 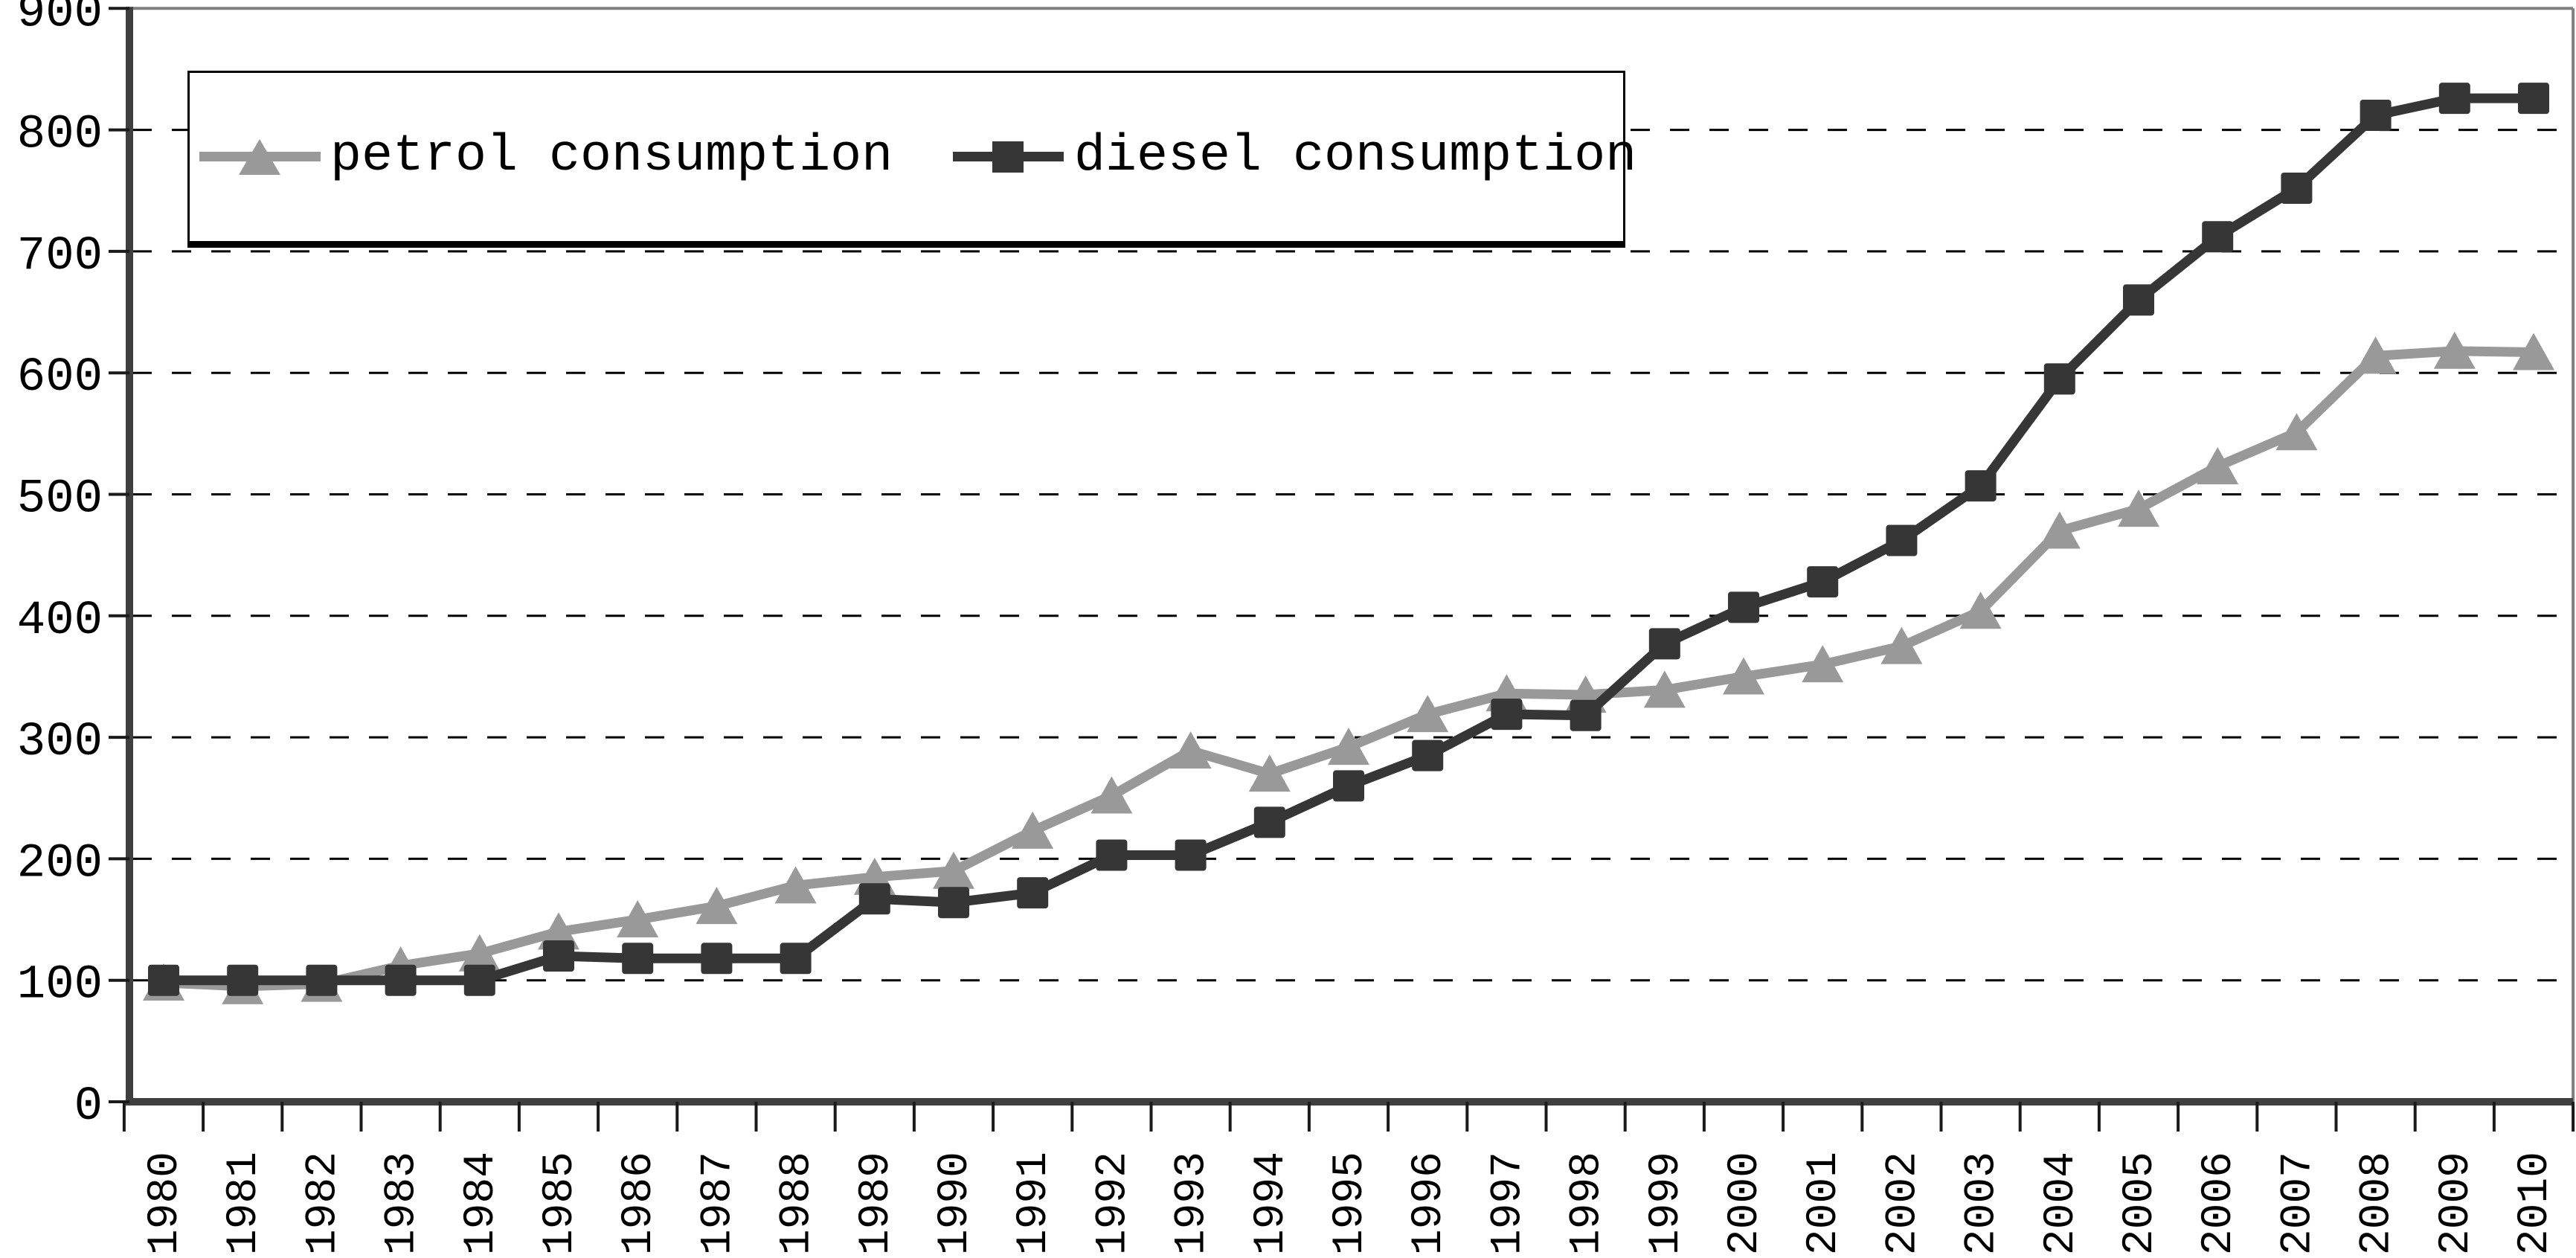 What do you see at coordinates (717, 959) in the screenshot?
I see `diesel-marker-1987` at bounding box center [717, 959].